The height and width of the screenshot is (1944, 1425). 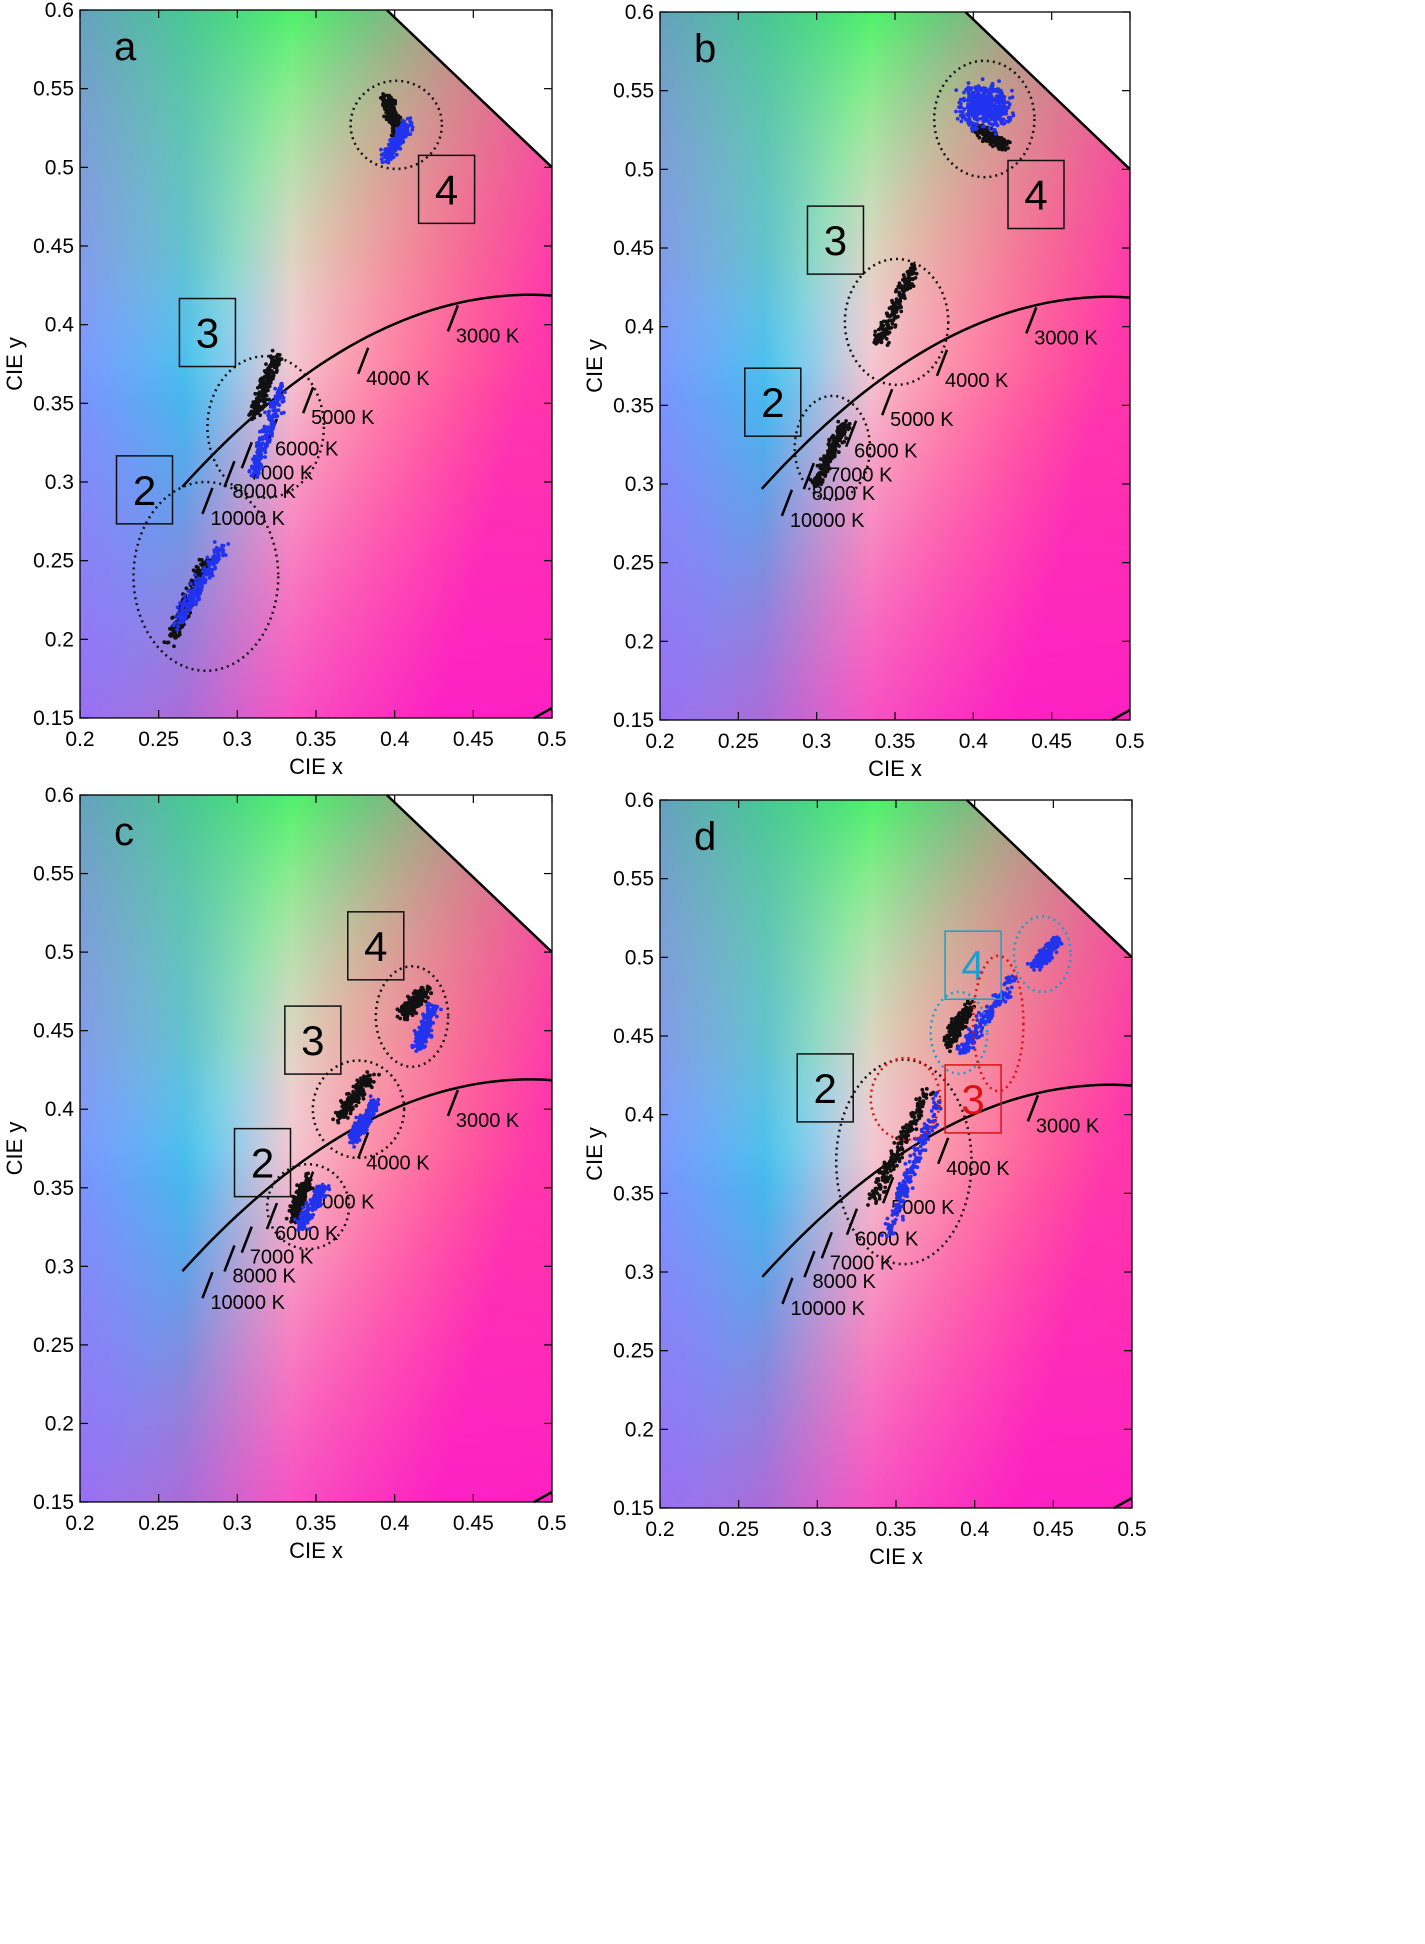 I want to click on y-tick-label: 0.15, so click(x=53, y=1502).